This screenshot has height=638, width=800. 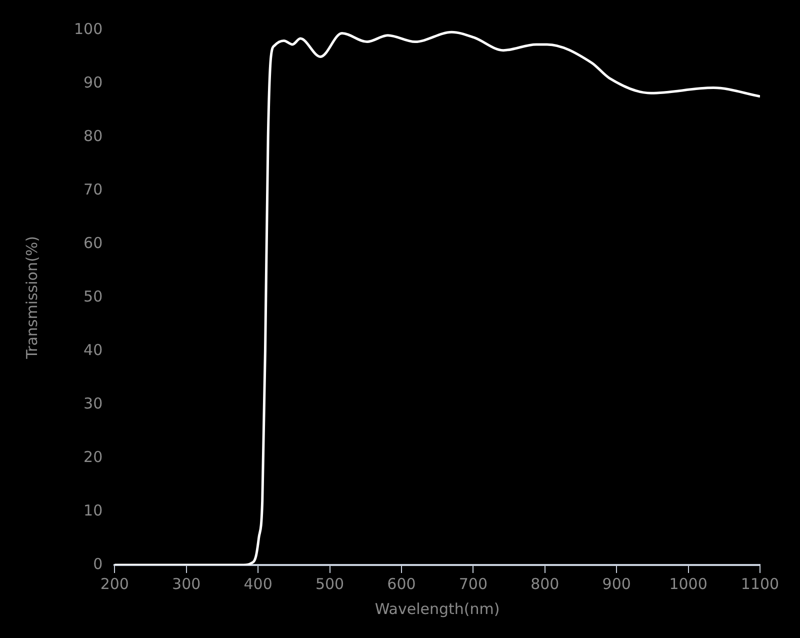 What do you see at coordinates (93, 349) in the screenshot?
I see `y-tick-label: 40` at bounding box center [93, 349].